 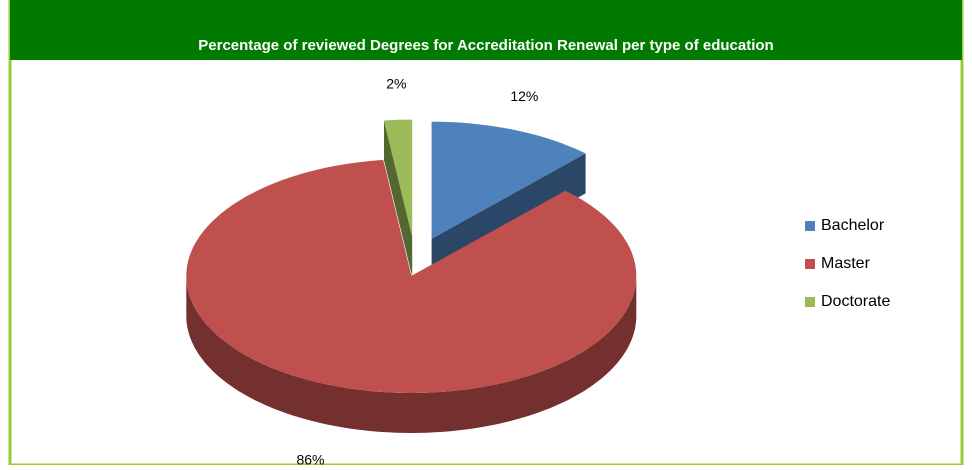 I want to click on legend: Bachelor Master Doctorate, so click(x=847, y=263).